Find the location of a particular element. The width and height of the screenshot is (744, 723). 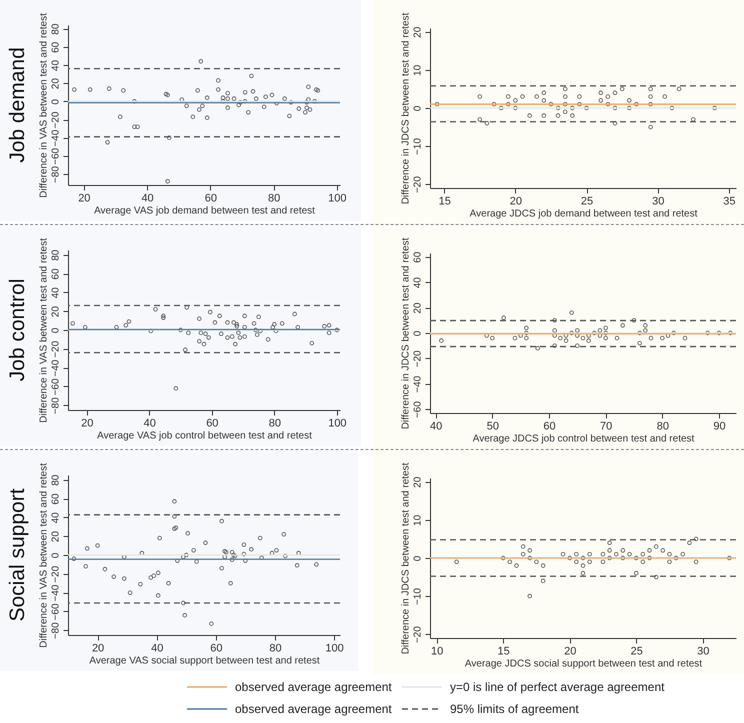

y-axis-title: Difference in JDCS between test and retest is located at coordinates (406, 108).